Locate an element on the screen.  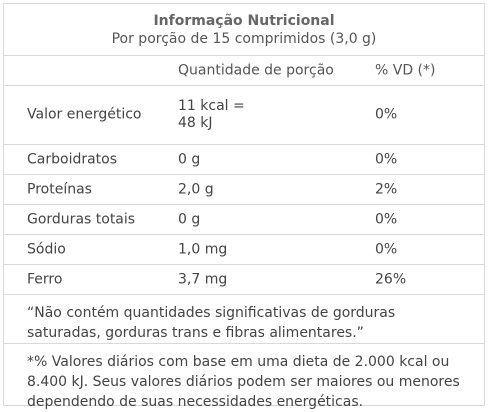
nutrient-quantity: 2,0 g is located at coordinates (196, 189).